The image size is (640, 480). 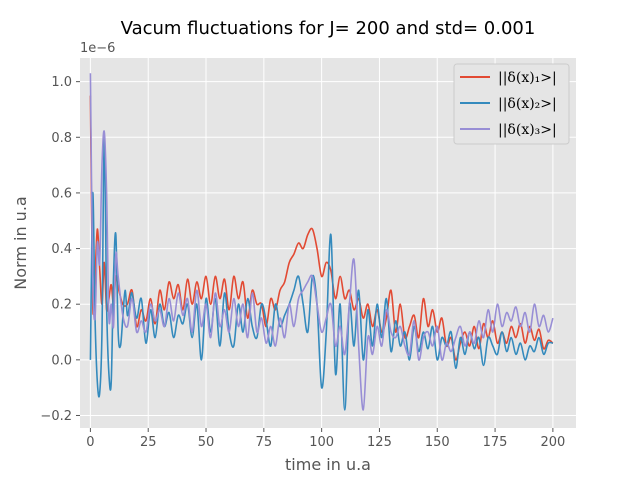 What do you see at coordinates (61, 249) in the screenshot?
I see `y-tick-label: 0.4` at bounding box center [61, 249].